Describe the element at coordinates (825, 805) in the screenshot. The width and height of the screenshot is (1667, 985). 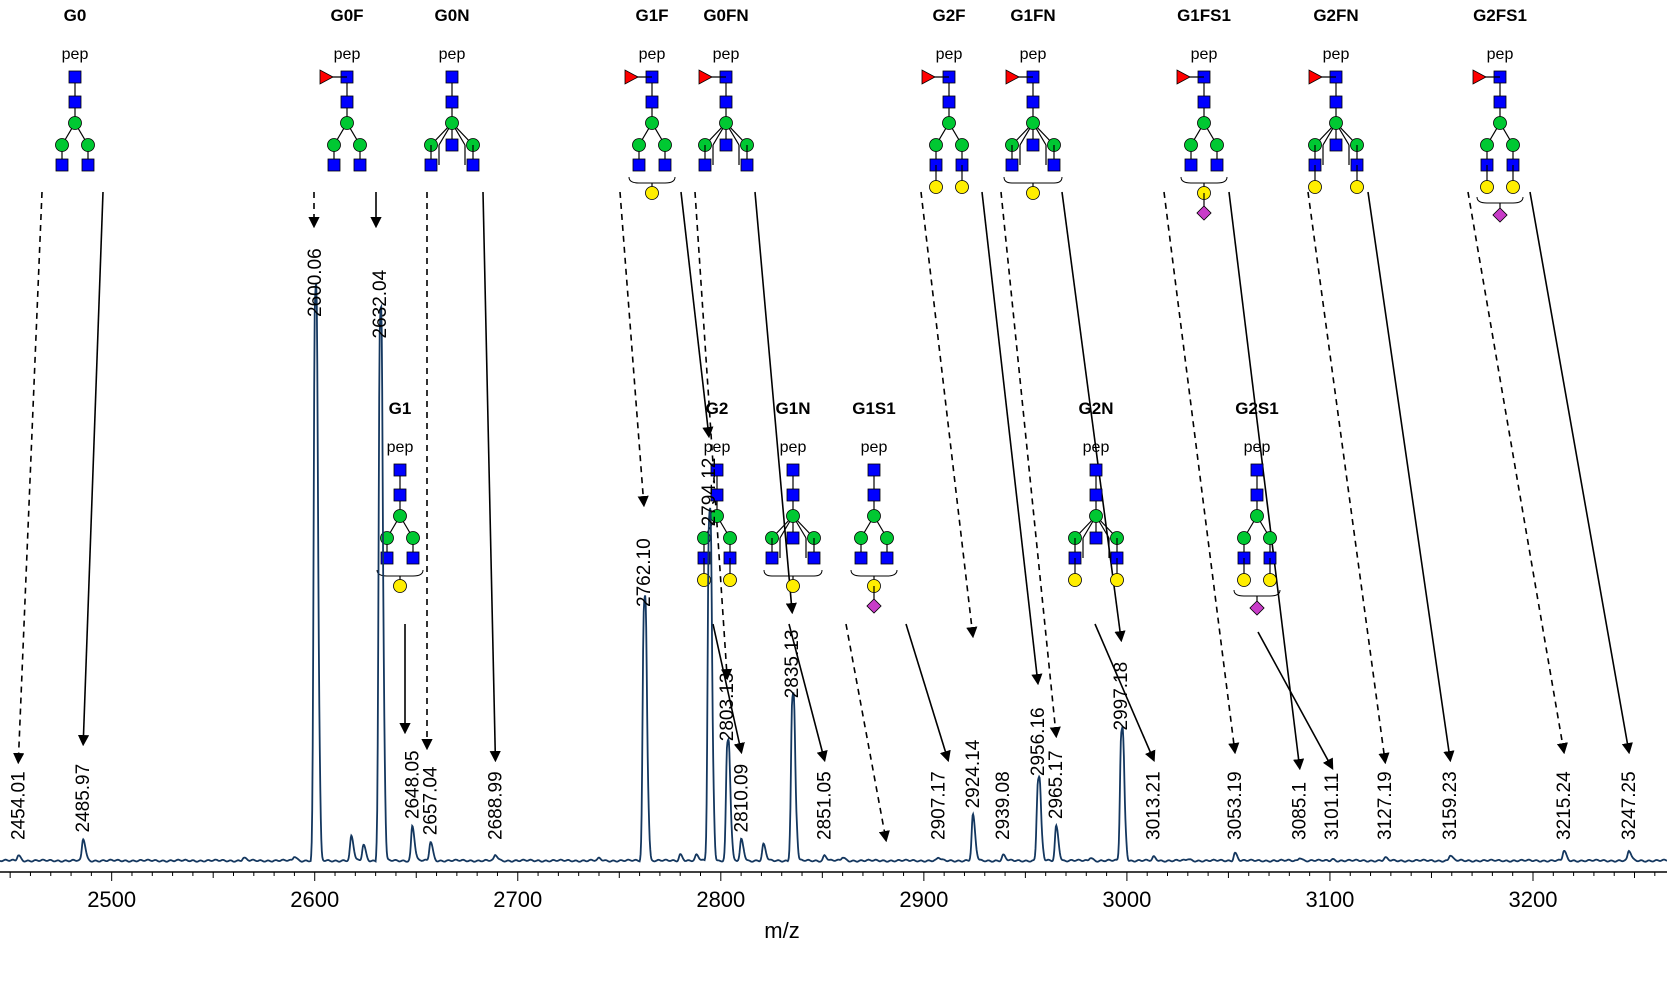
I see `peak-label: 2851.05` at that location.